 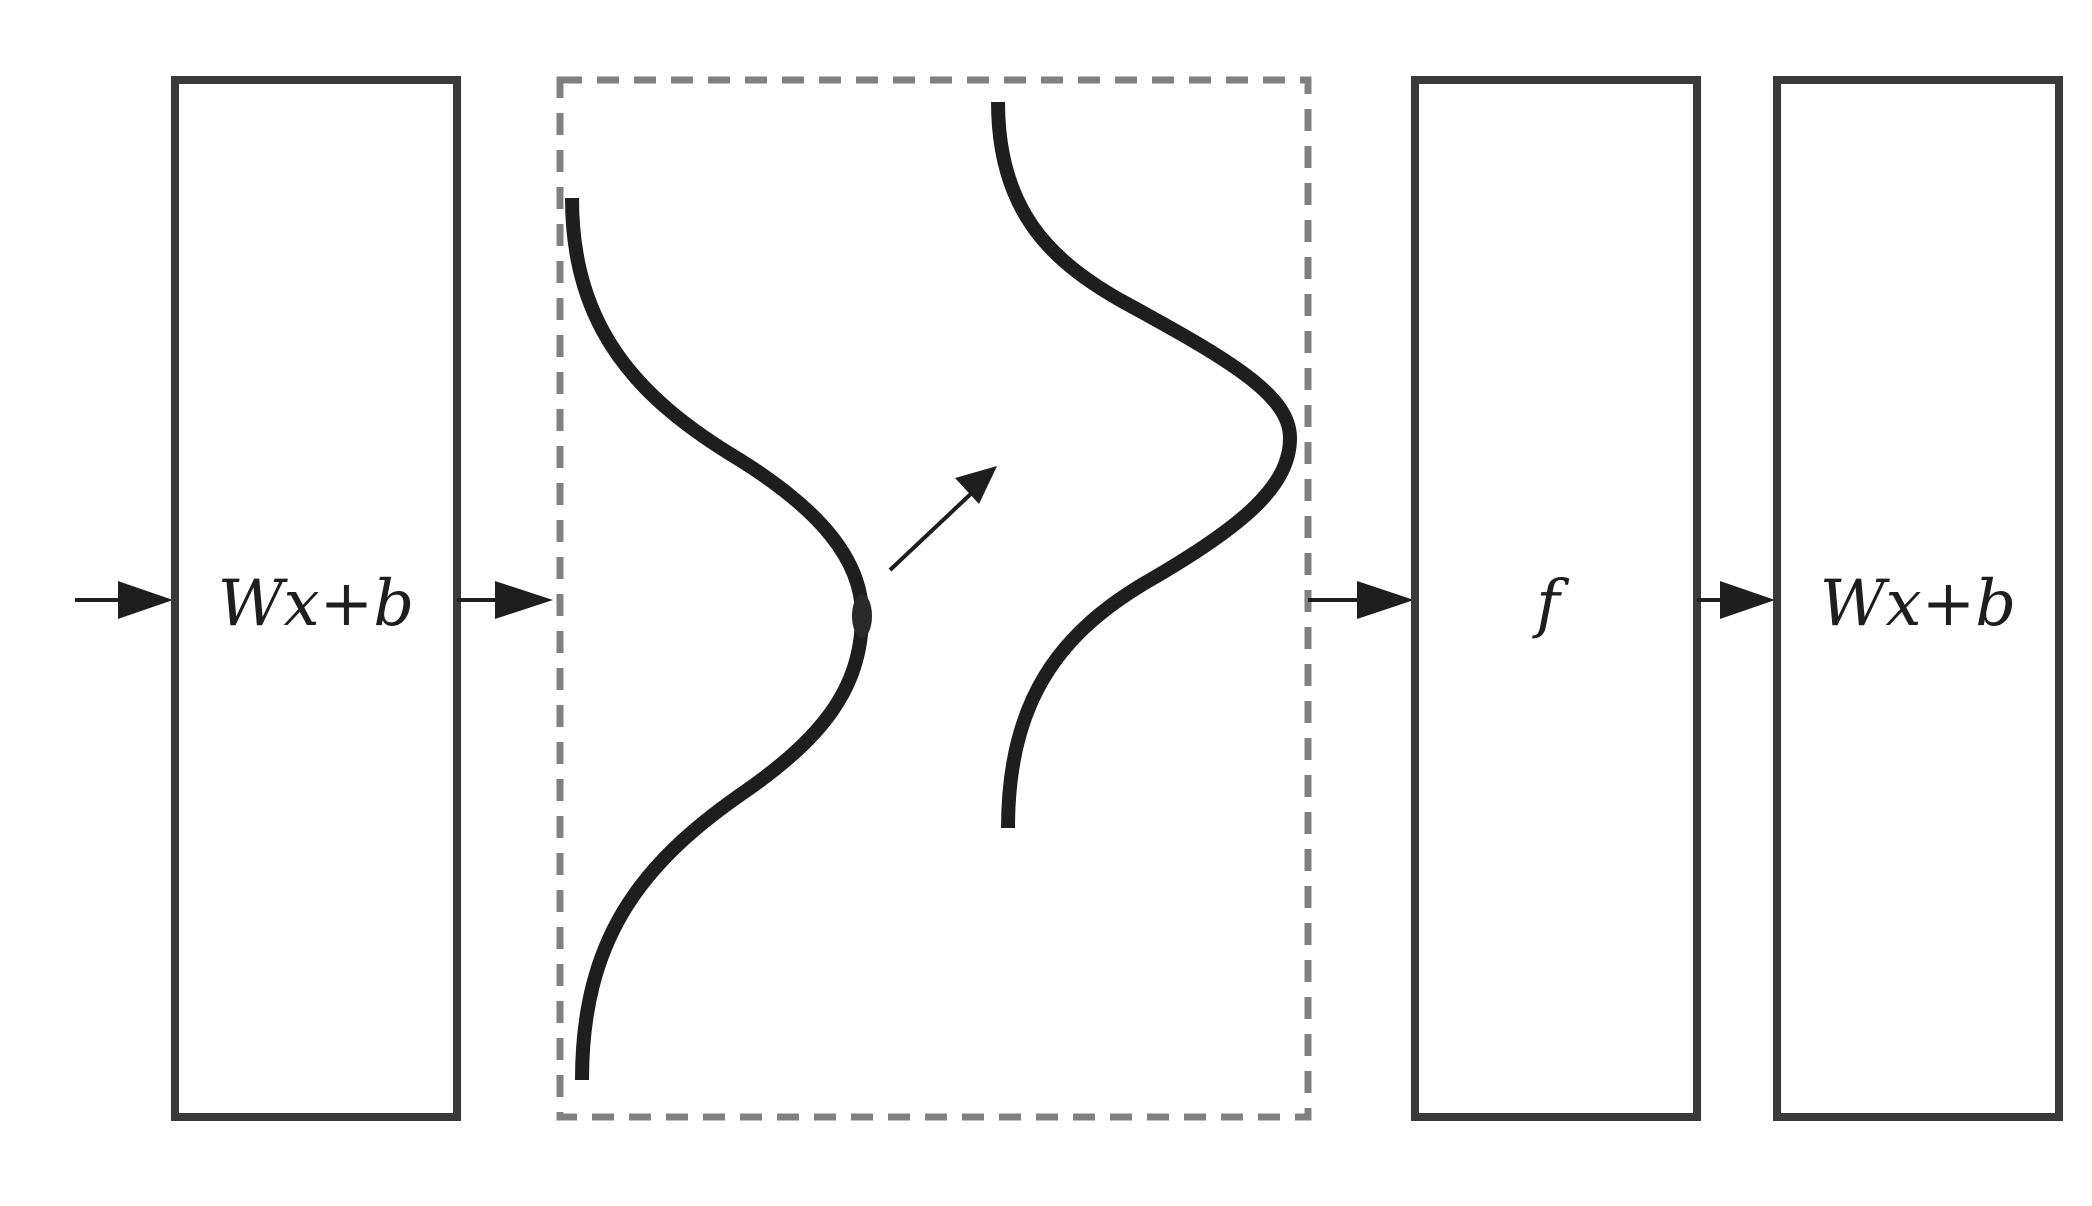 I want to click on linear-layer-input-label: Wx+b, so click(x=316, y=604).